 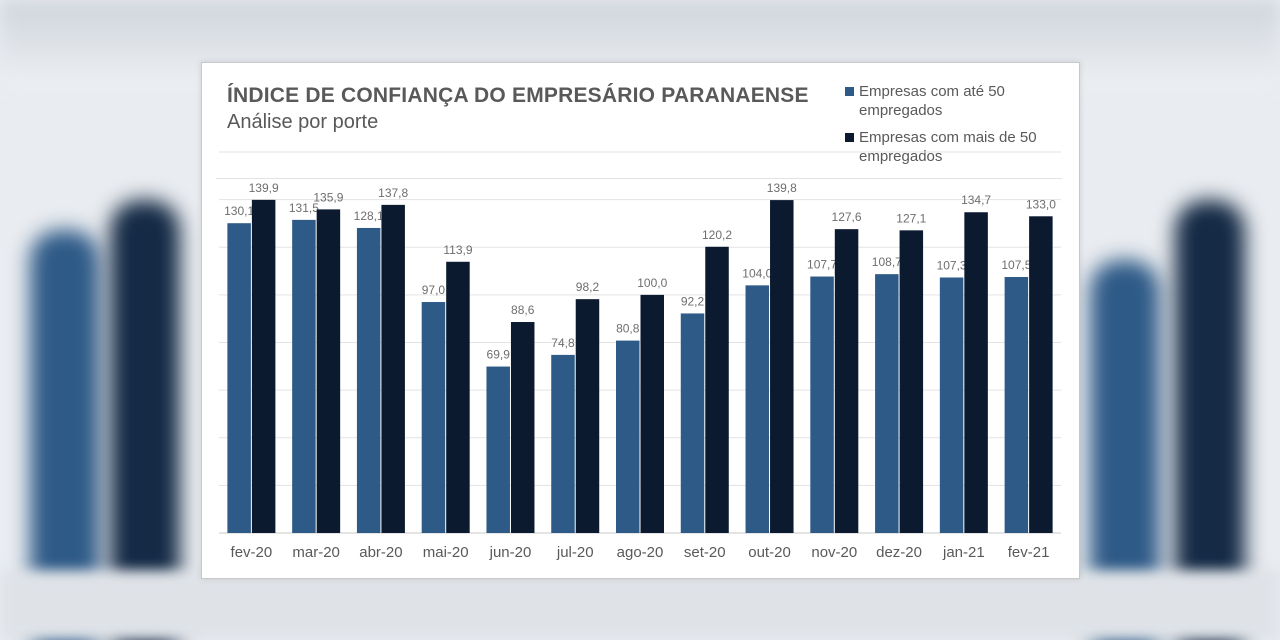 I want to click on data-label-series-2: 127,6, so click(x=847, y=217).